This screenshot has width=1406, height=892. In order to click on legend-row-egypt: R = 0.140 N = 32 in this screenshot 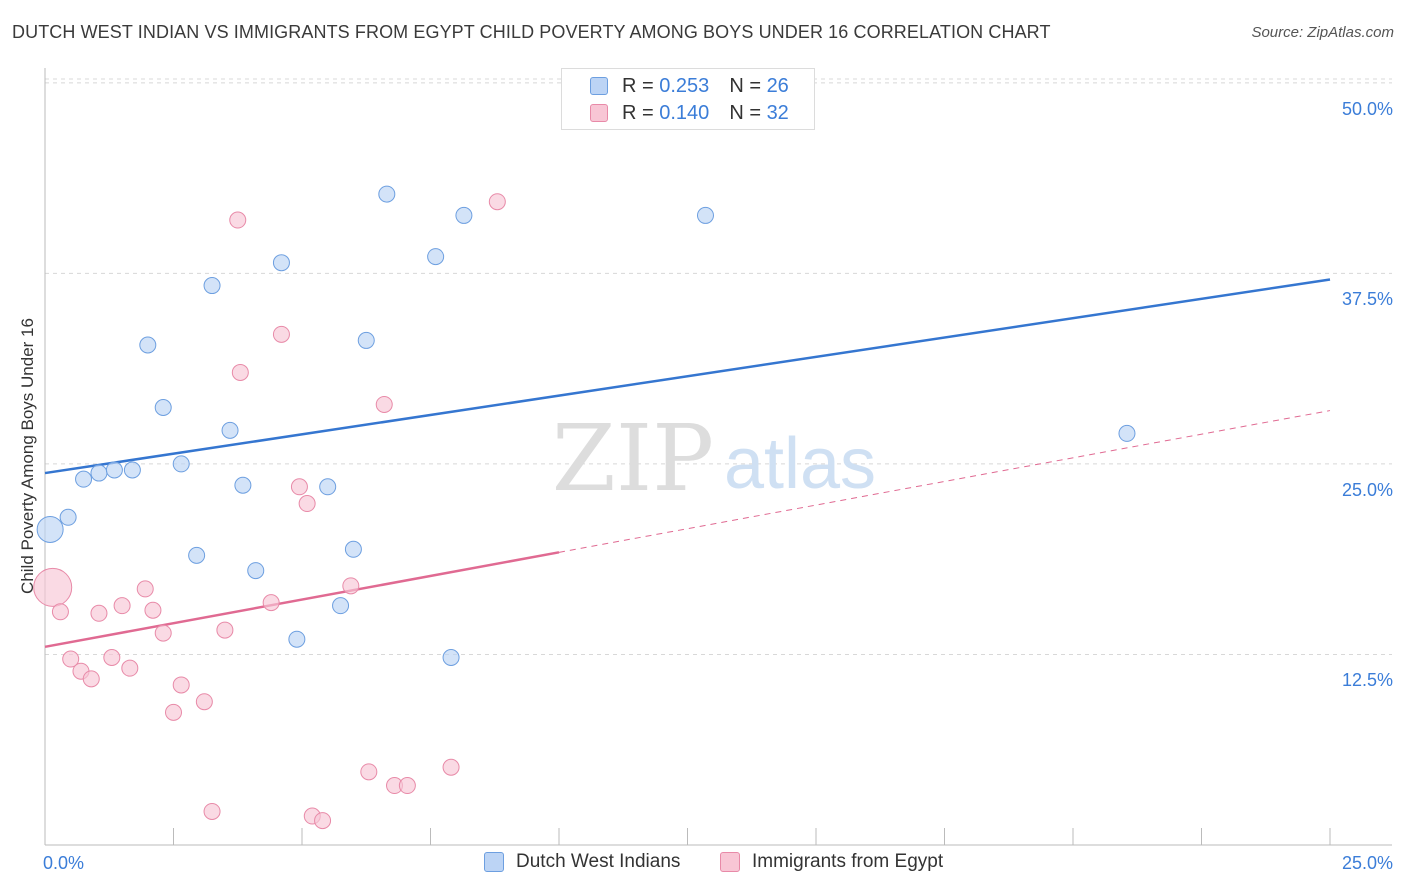, I will do `click(675, 113)`.